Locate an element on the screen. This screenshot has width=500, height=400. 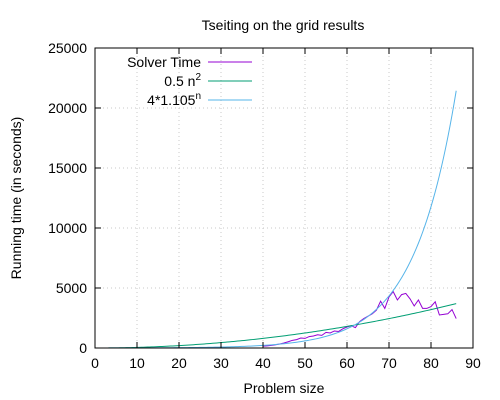
y-tick-label: 0 is located at coordinates (83, 348).